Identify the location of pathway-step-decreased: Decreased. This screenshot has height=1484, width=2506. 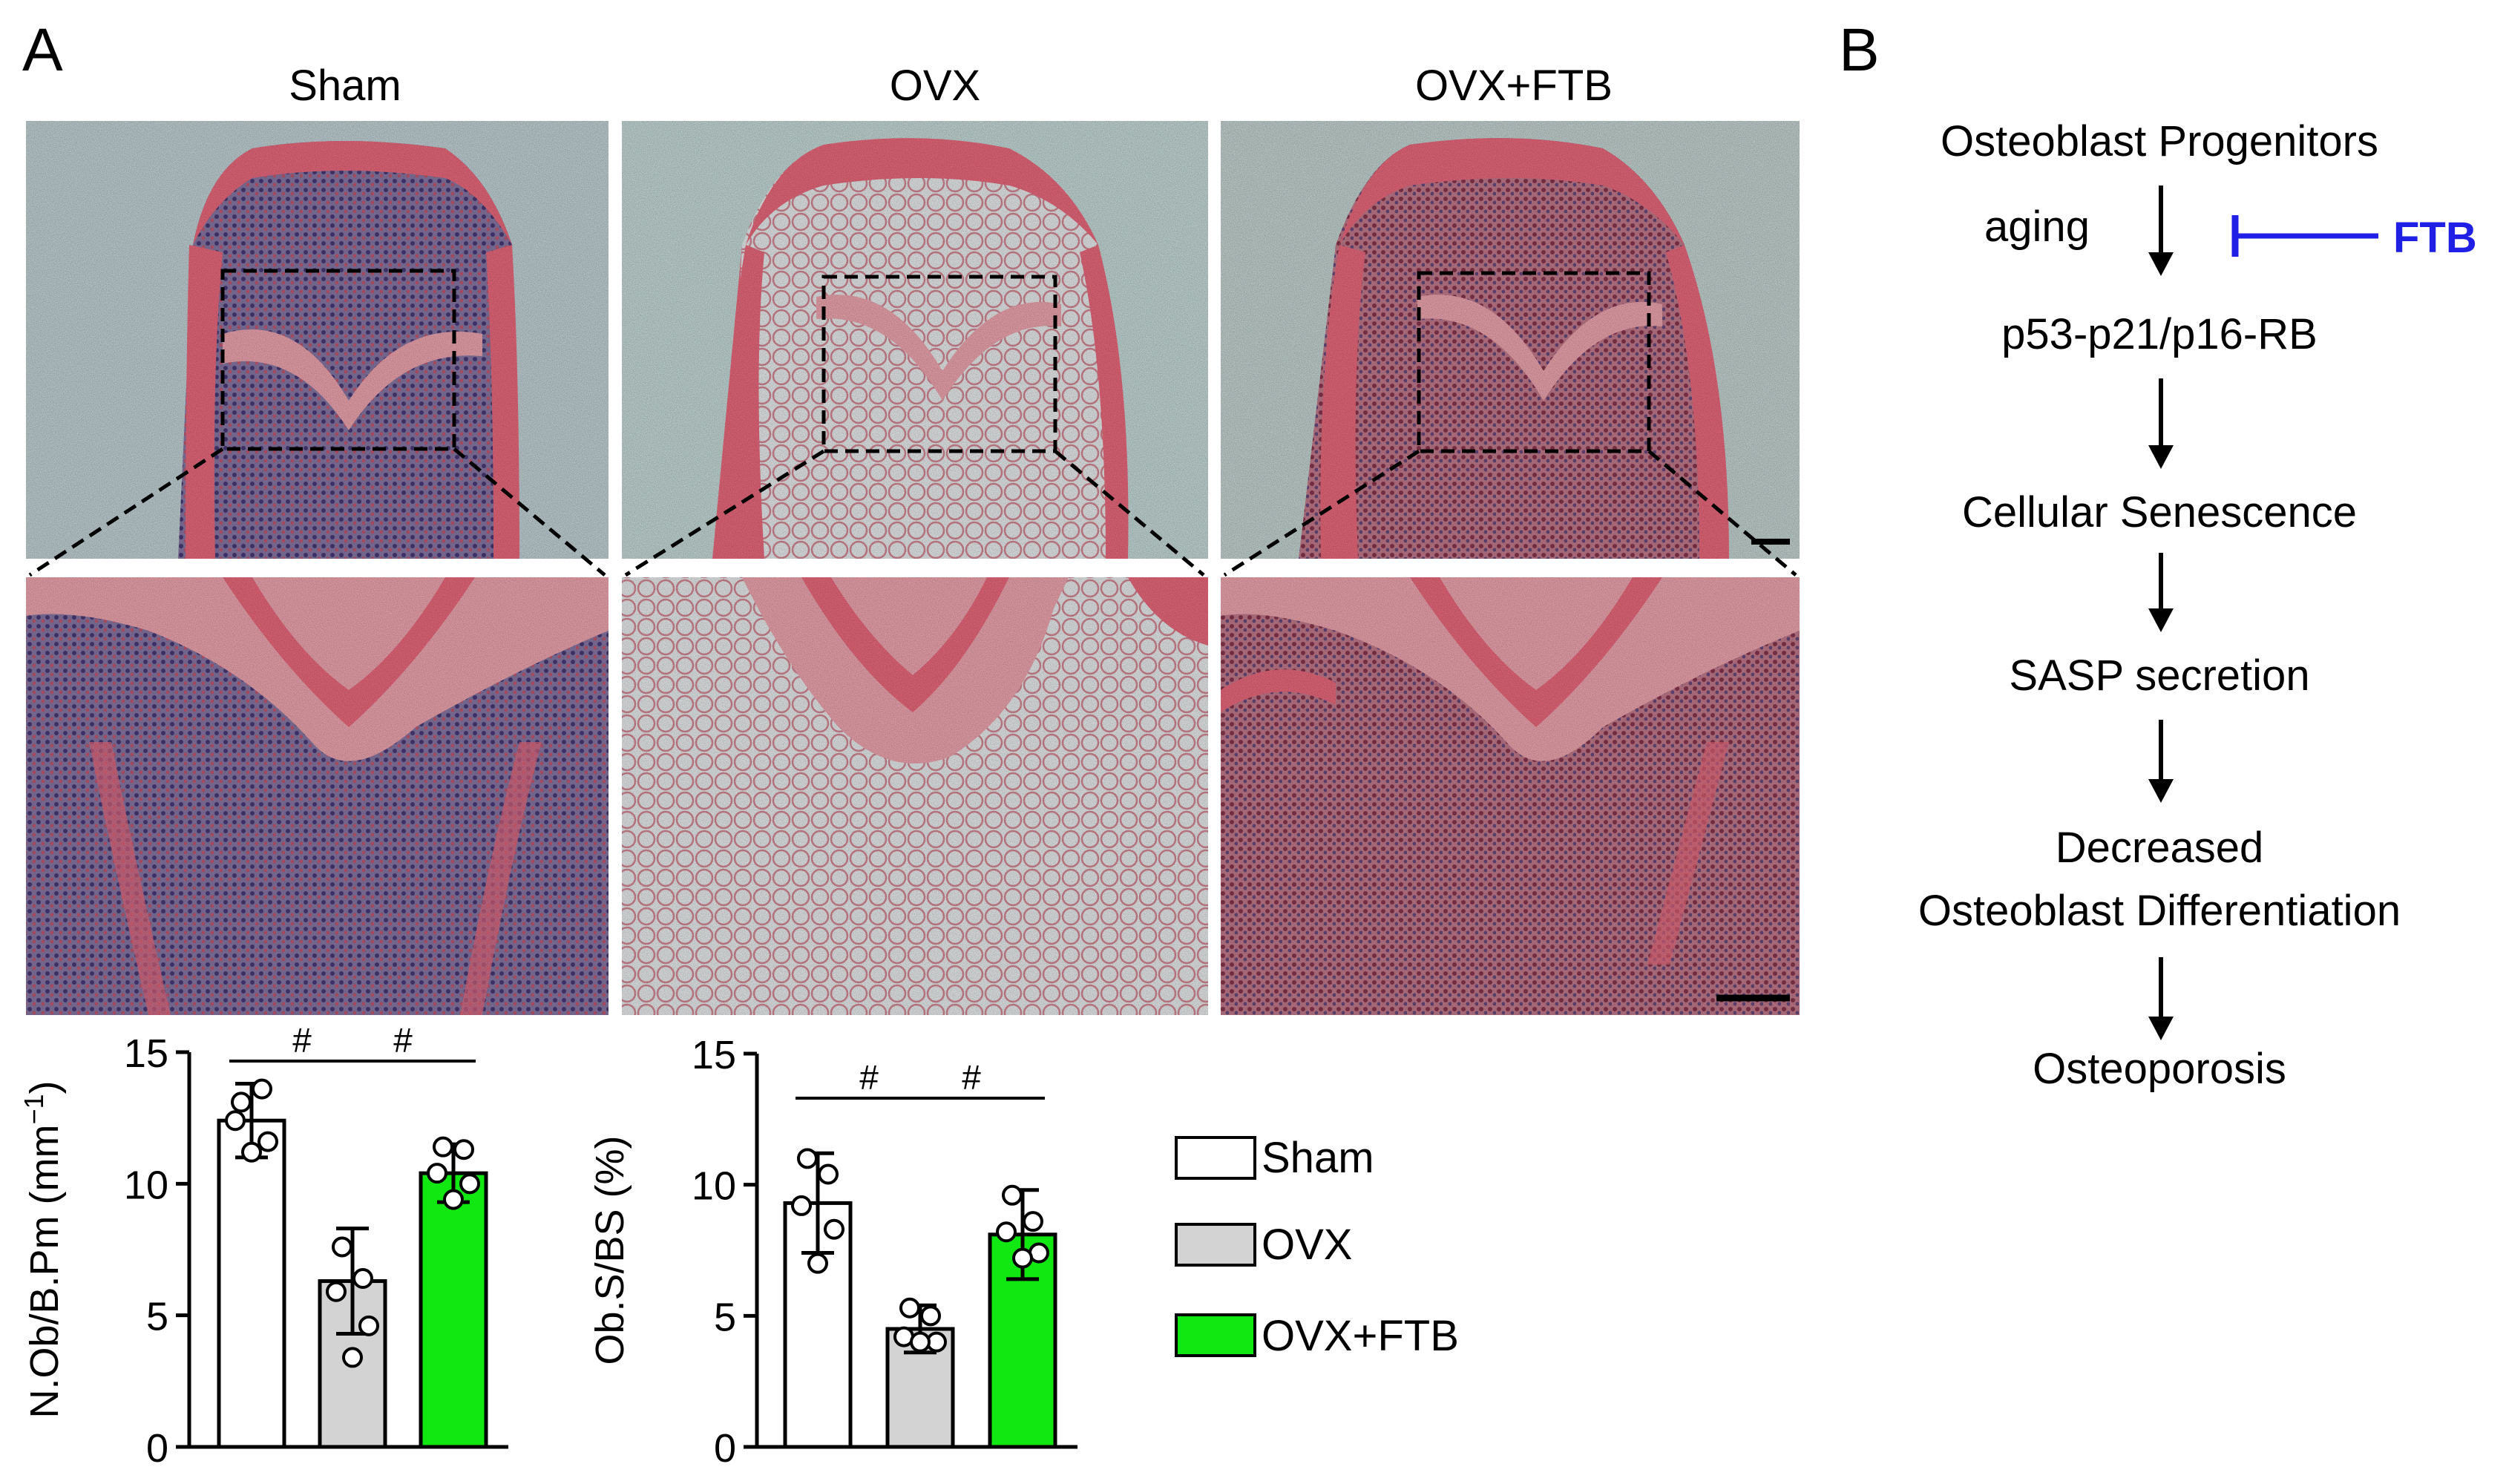
(2159, 848).